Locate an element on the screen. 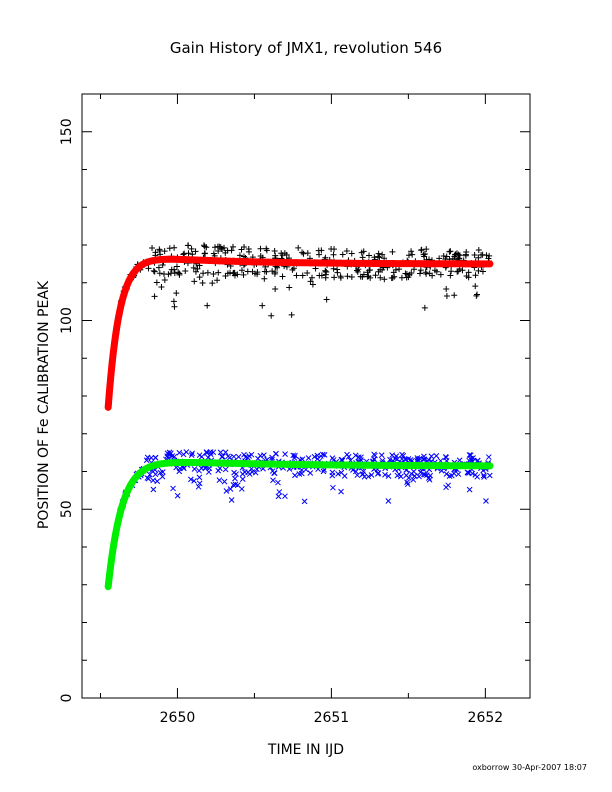 This screenshot has height=792, width=612. y-tick-label: 100 is located at coordinates (67, 320).